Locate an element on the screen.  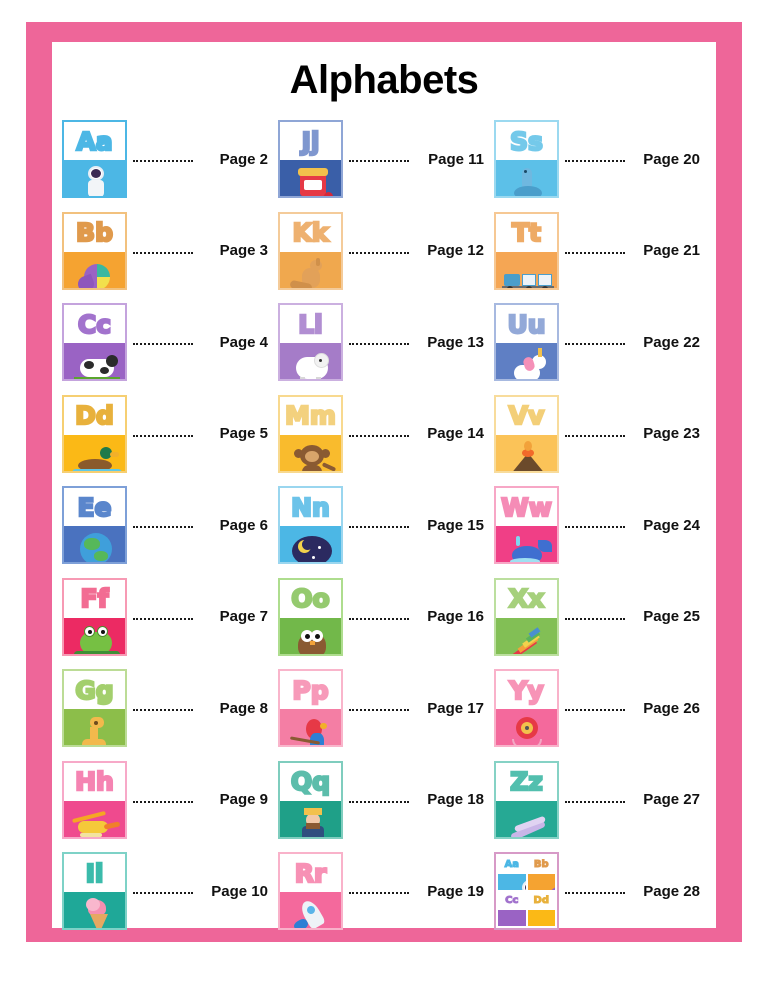
alphabet-card-j: Jj is located at coordinates (310, 159).